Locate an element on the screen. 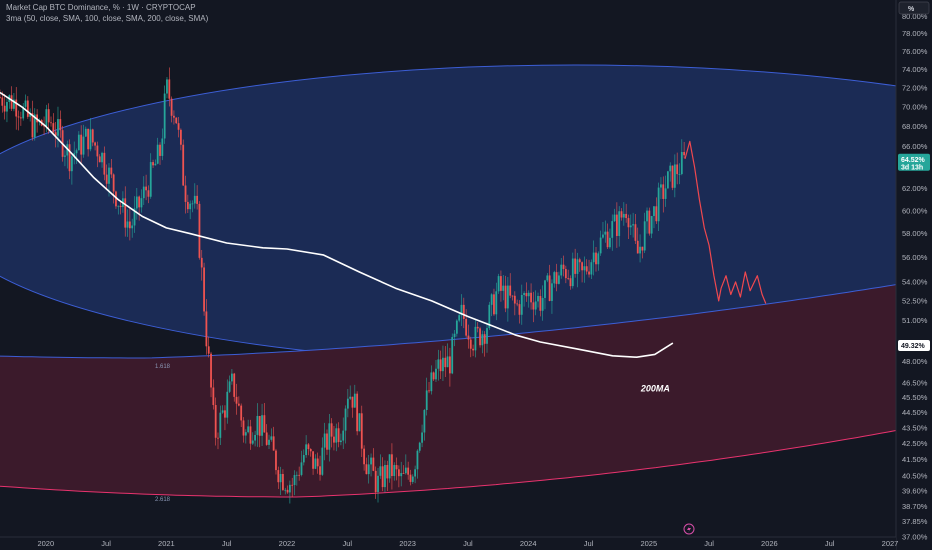 Image resolution: width=932 pixels, height=550 pixels. scale-mode-button-box is located at coordinates (914, 8).